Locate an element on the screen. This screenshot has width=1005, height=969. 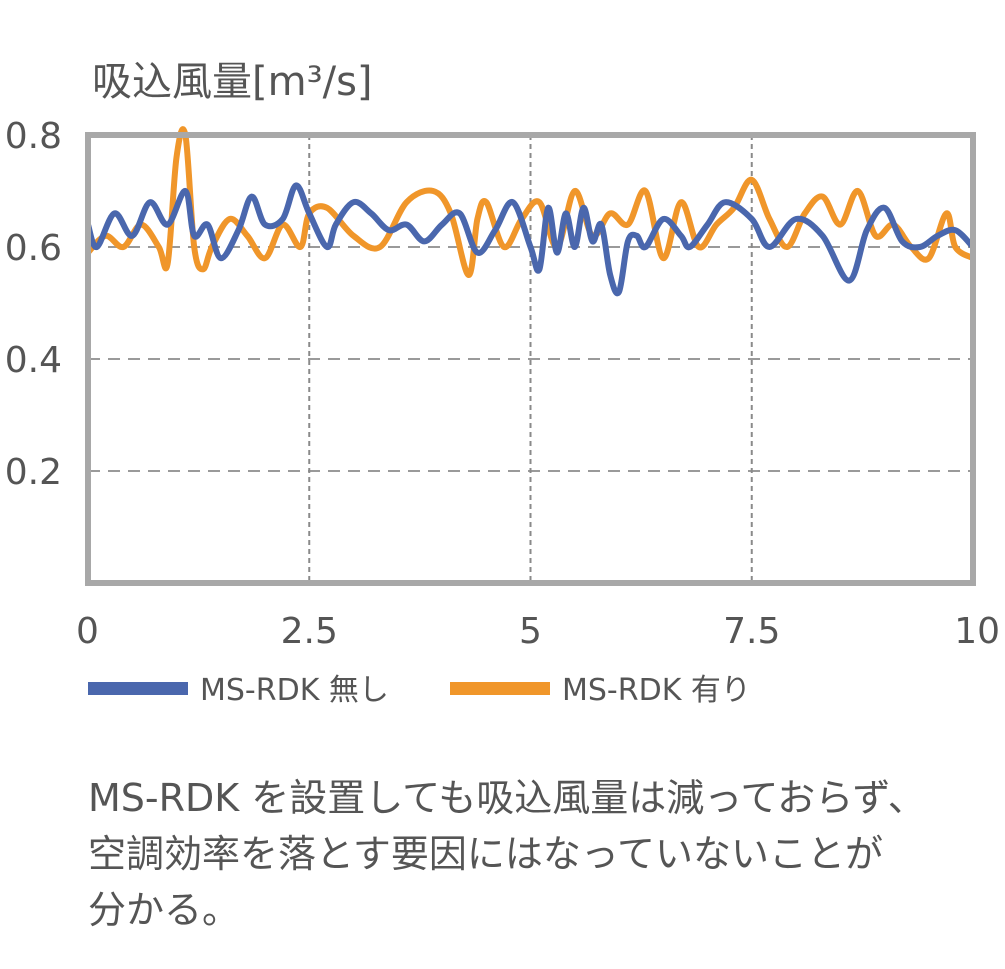
x-tick-labels: 0 2.5 5 7.5 10 is located at coordinates (538, 631).